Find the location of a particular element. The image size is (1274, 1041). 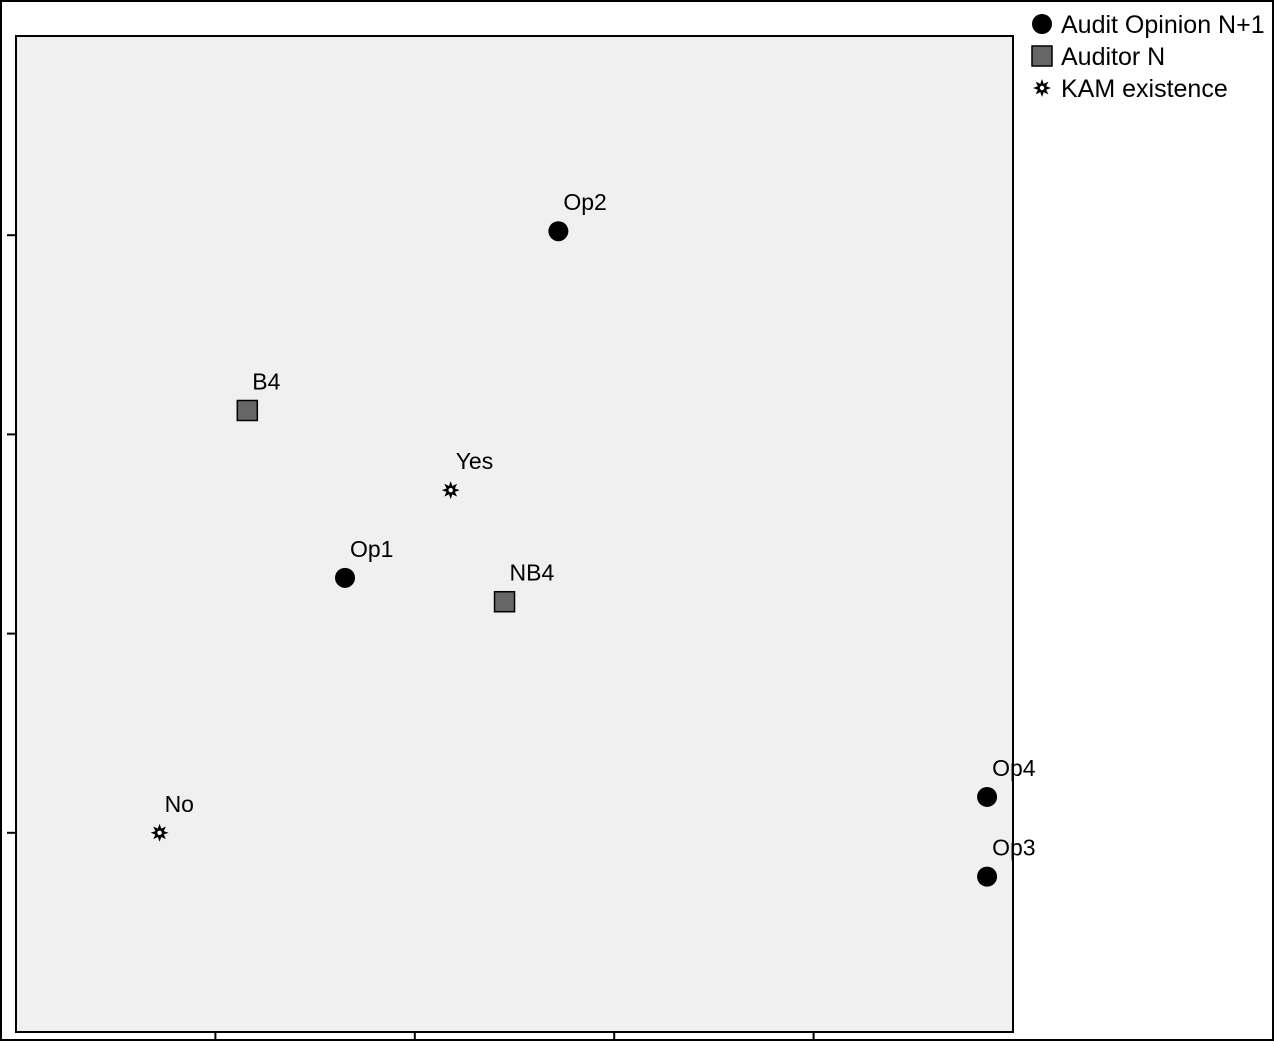

legend-marker-square is located at coordinates (1042, 56).